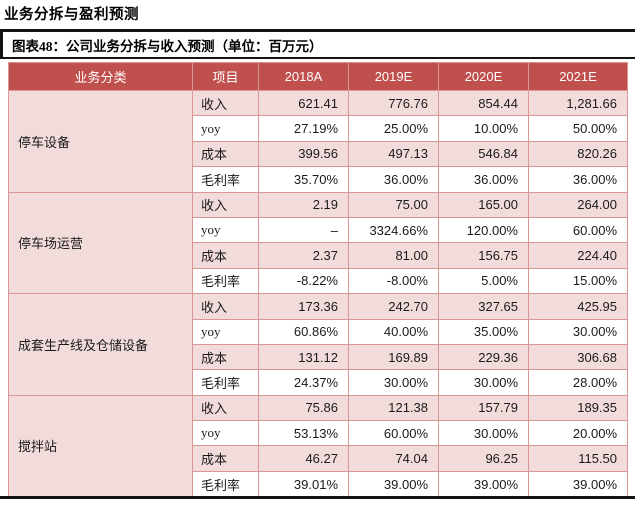  I want to click on table-row: yoy 27.19% 25.00% 10.00% 50.00%, so click(318, 128).